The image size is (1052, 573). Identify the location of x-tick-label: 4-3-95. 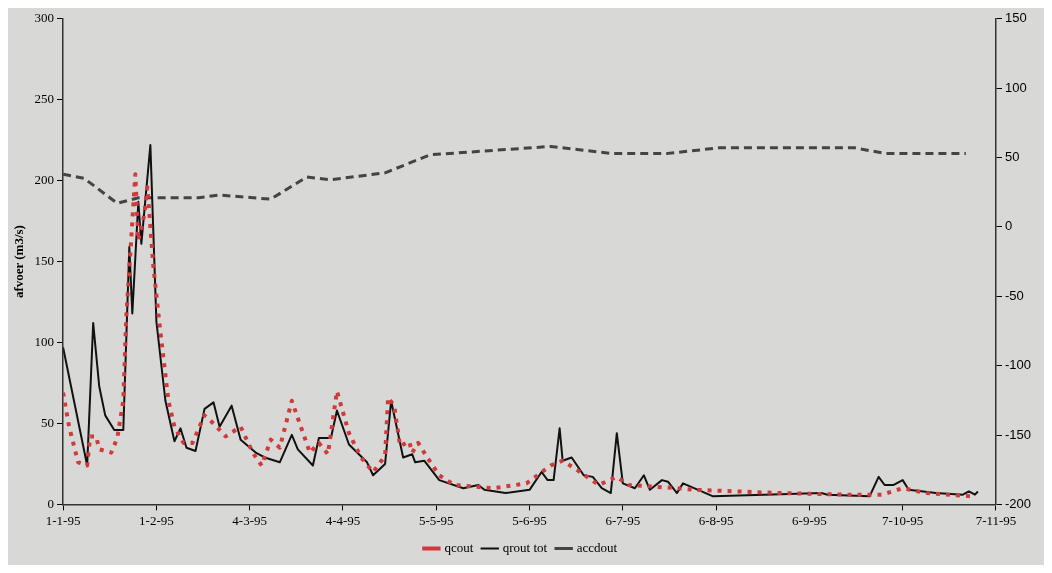
(250, 520).